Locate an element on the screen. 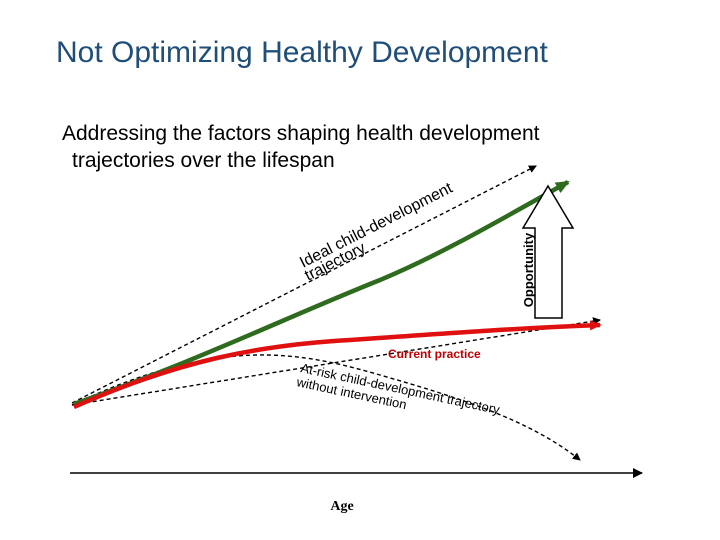 The height and width of the screenshot is (540, 720). opportunity-label: Opportunity is located at coordinates (528, 269).